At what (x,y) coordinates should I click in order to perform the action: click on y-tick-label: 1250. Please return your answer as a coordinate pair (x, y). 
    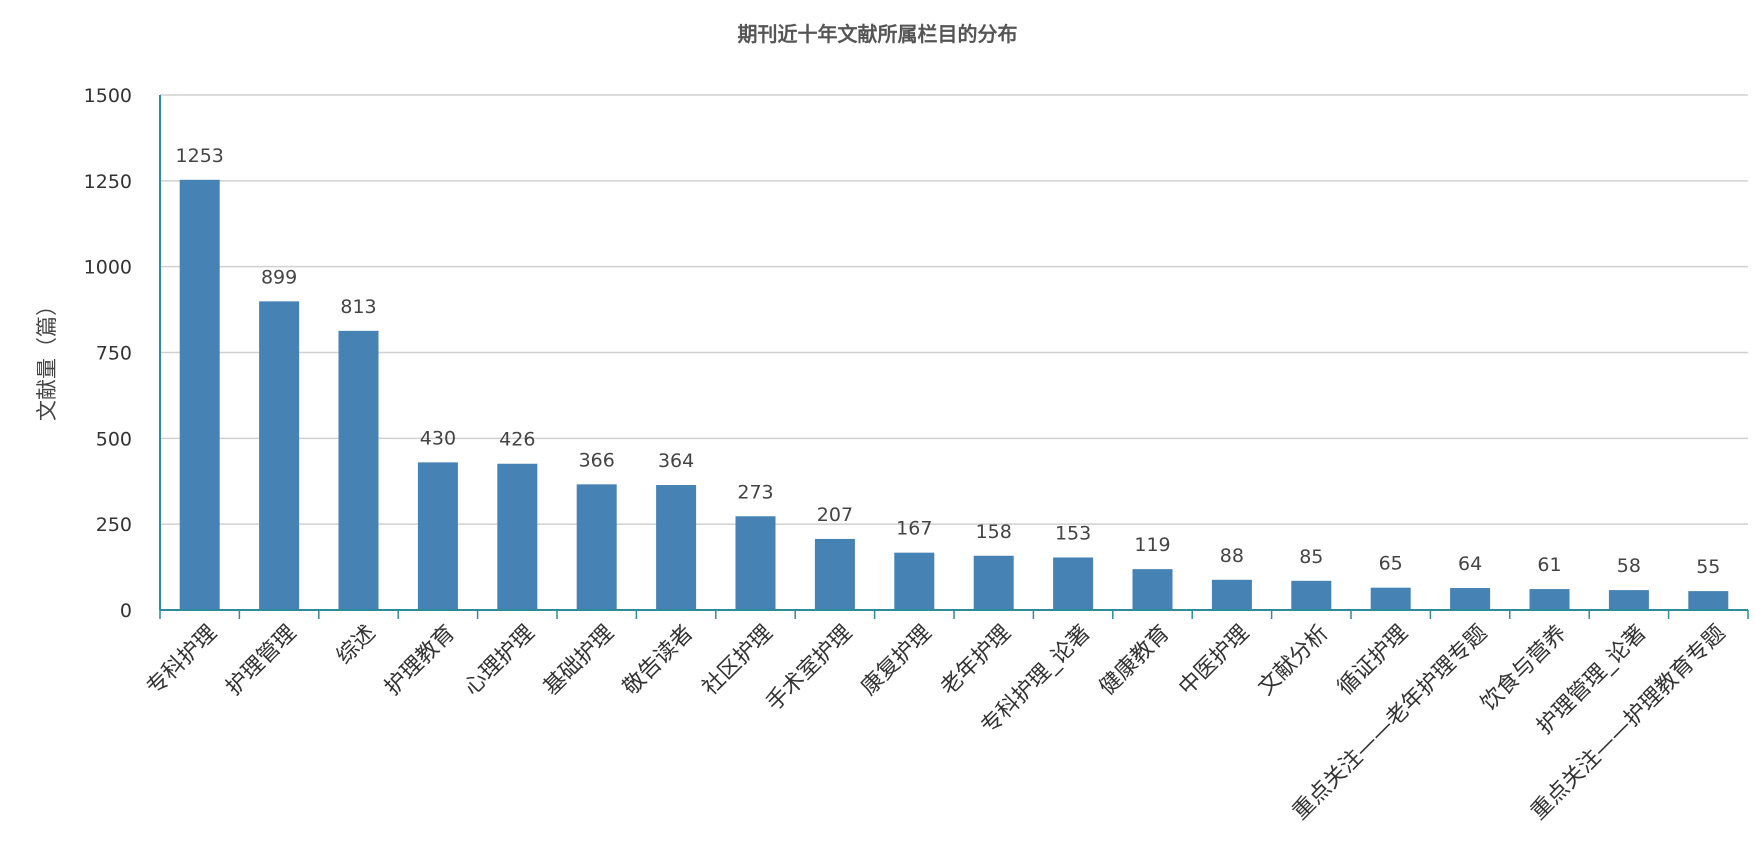
    Looking at the image, I should click on (108, 182).